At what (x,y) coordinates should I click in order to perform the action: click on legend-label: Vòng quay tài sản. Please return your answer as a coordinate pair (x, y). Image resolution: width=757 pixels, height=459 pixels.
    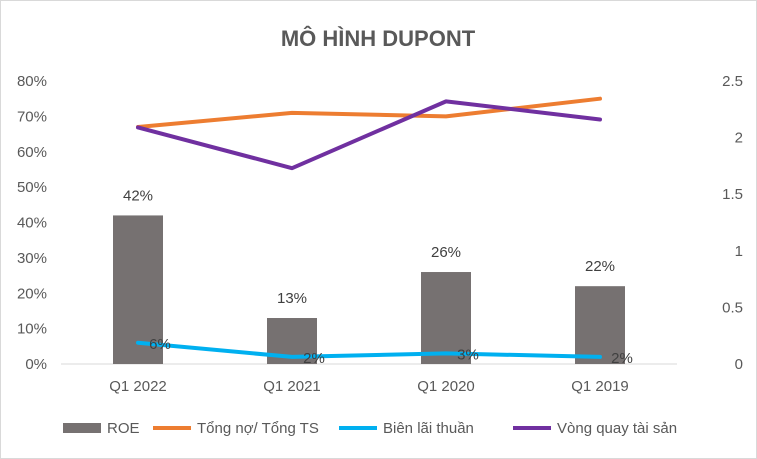
    Looking at the image, I should click on (617, 428).